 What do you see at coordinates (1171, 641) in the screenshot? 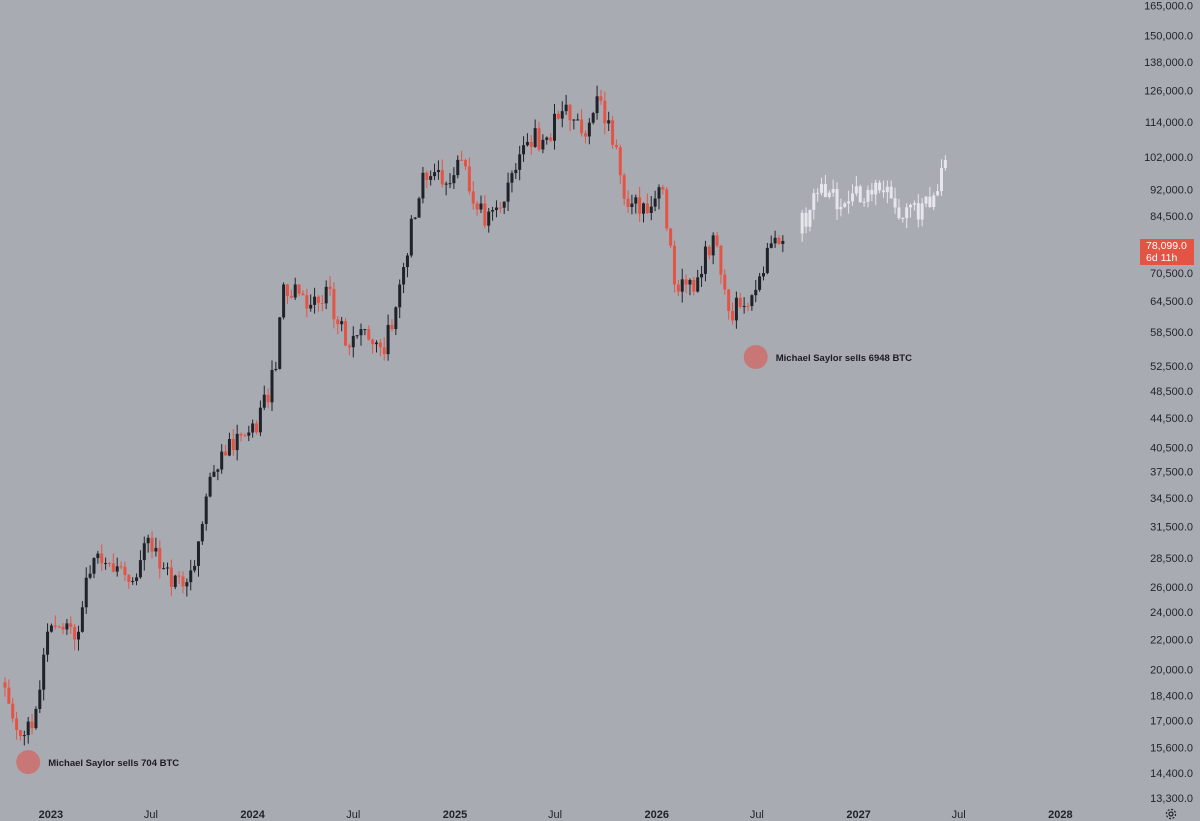
I see `y-tick-label: 22,000.0` at bounding box center [1171, 641].